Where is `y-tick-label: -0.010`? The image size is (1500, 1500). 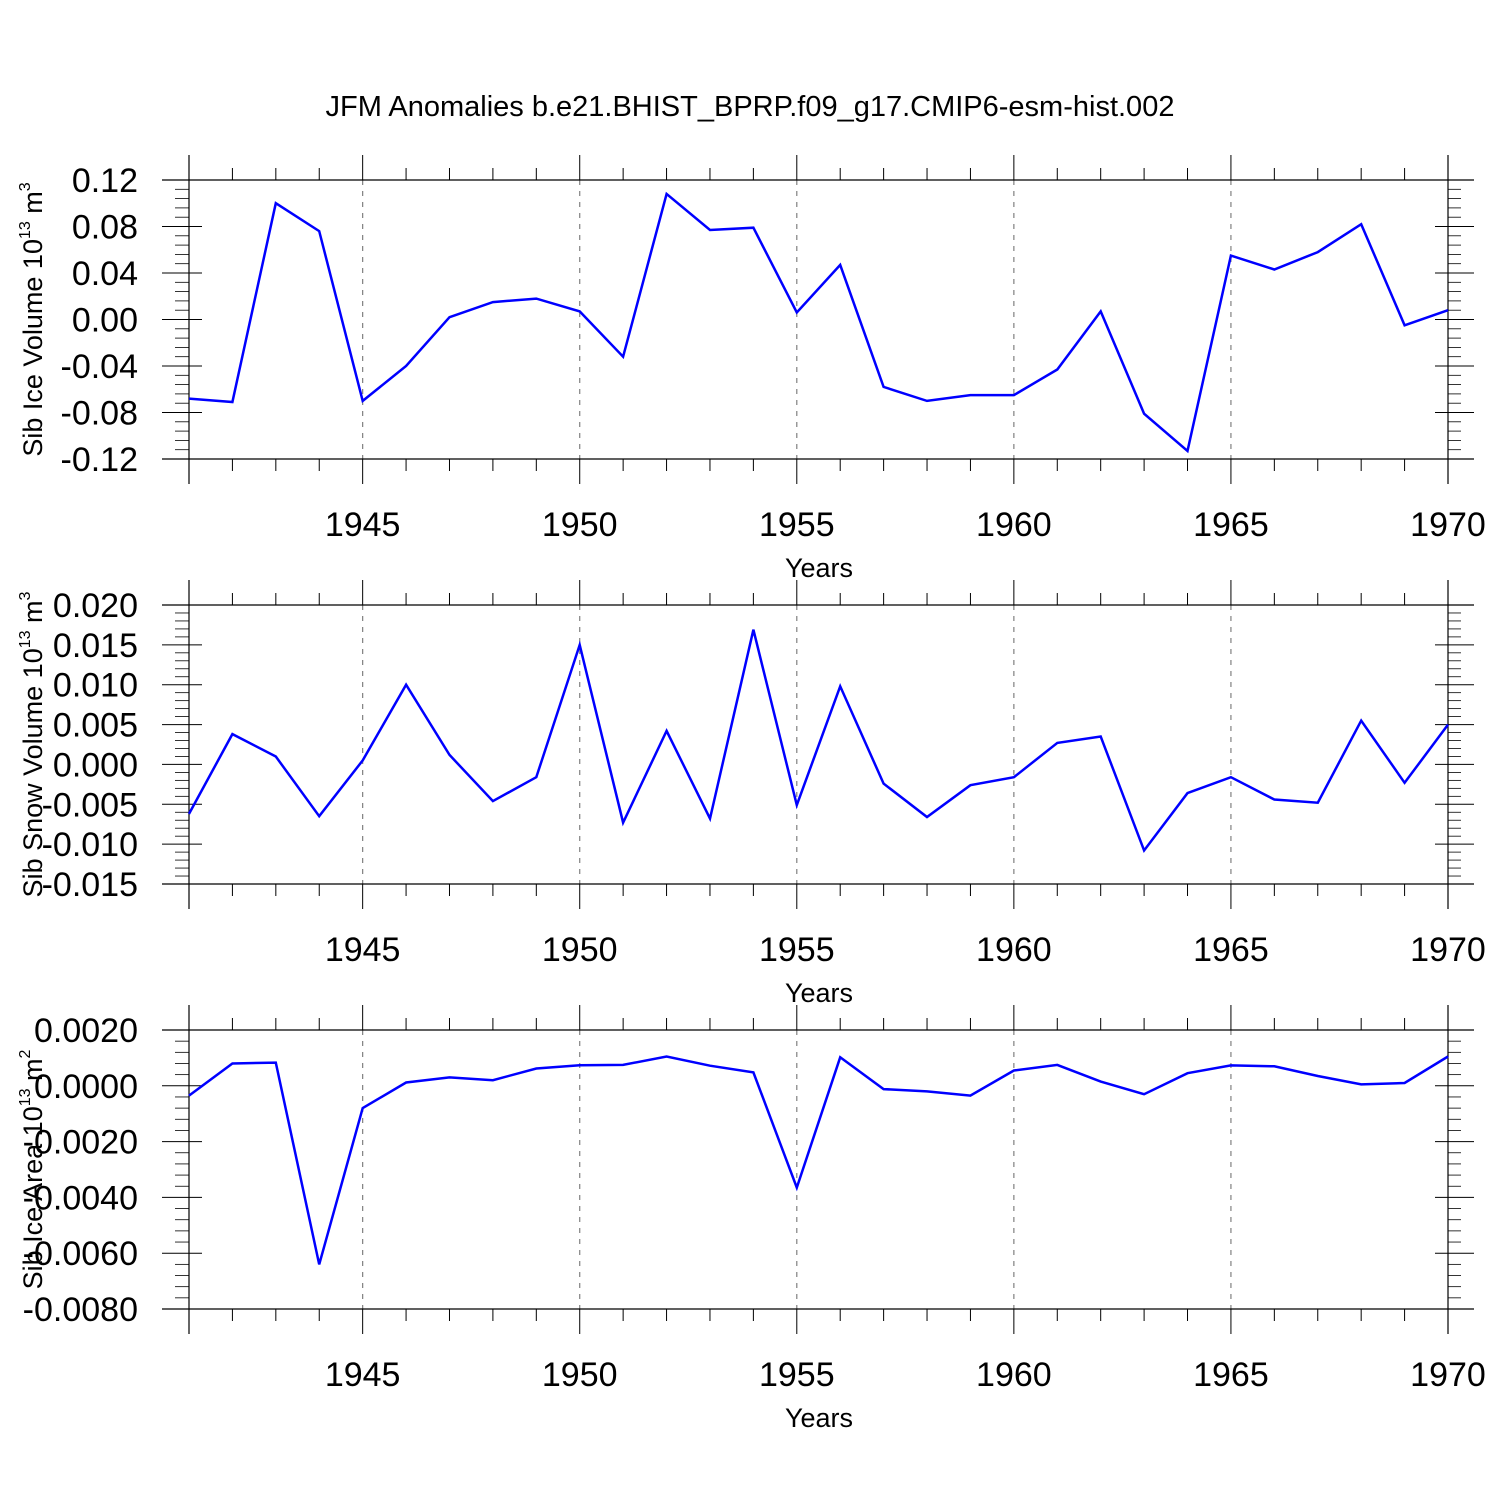 y-tick-label: -0.010 is located at coordinates (90, 845).